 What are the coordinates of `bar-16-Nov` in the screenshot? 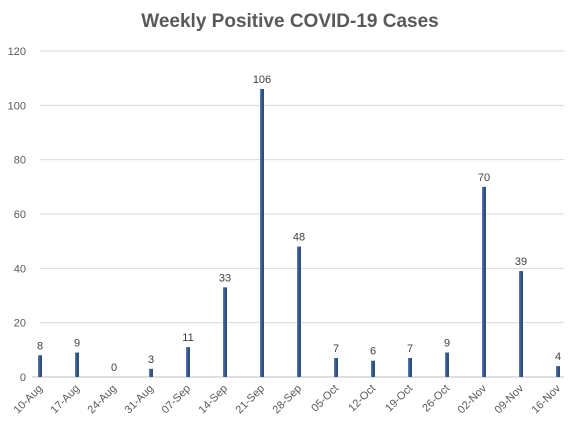 It's located at (558, 371).